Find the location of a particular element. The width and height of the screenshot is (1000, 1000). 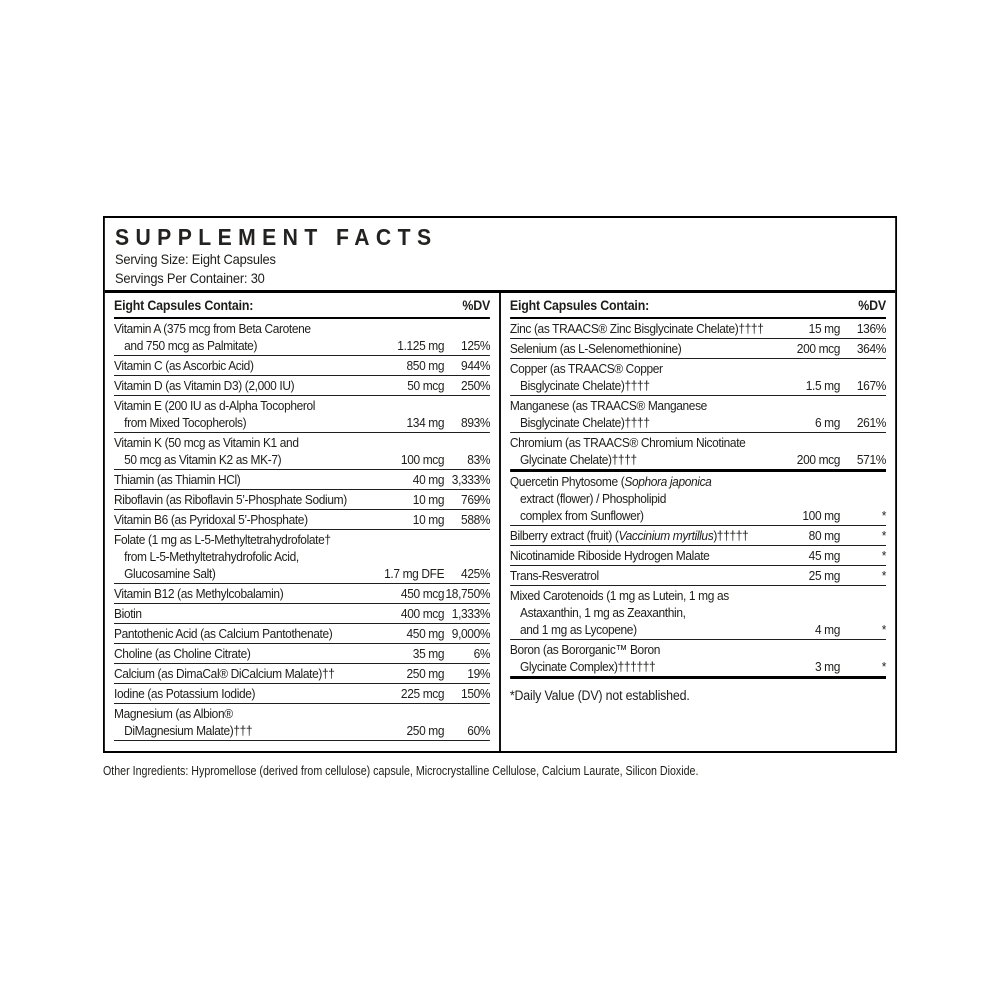

right-column-header: Eight Capsules Contain: %DV is located at coordinates (697, 306).